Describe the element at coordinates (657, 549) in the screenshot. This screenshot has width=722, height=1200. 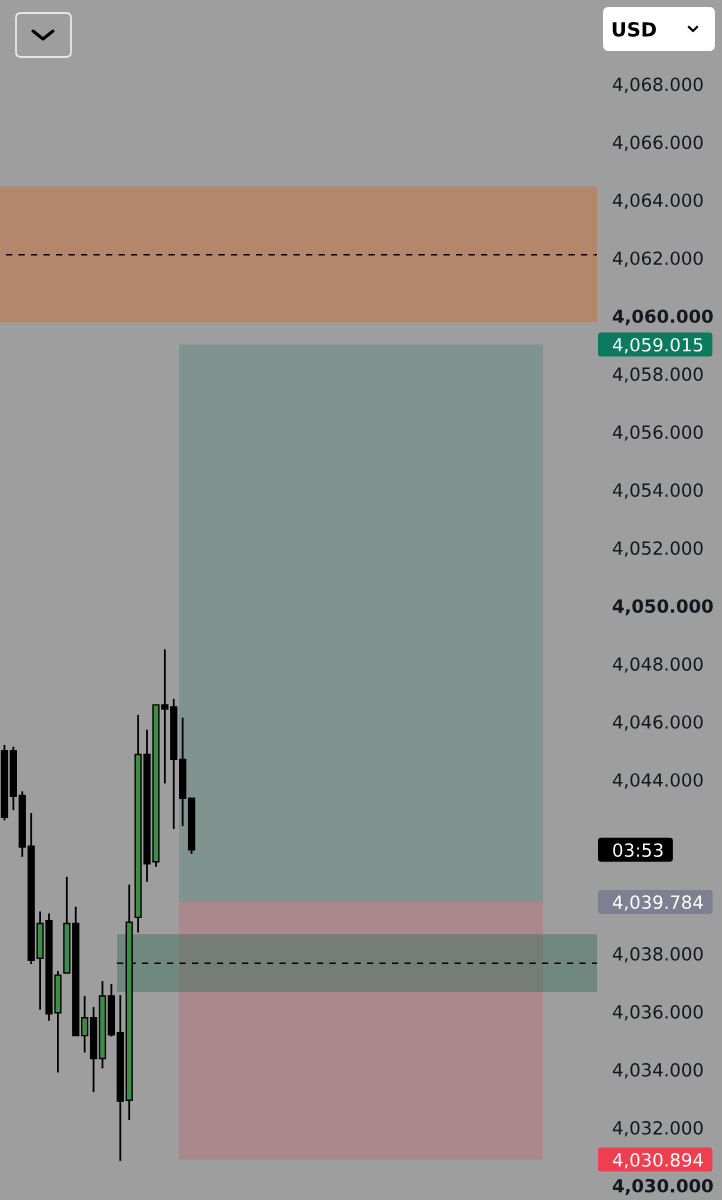
I see `y-tick-label: 4,052.000` at that location.